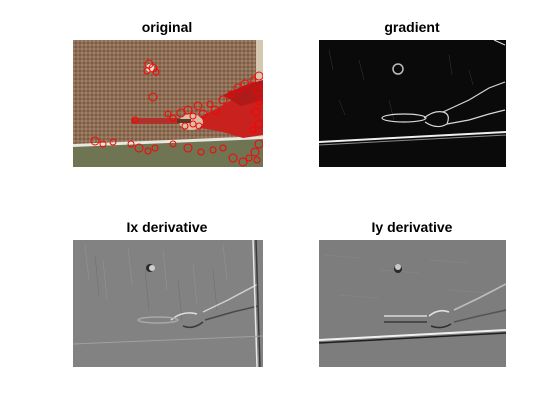 The image size is (560, 420). I want to click on panel-title-gradient: gradient, so click(412, 27).